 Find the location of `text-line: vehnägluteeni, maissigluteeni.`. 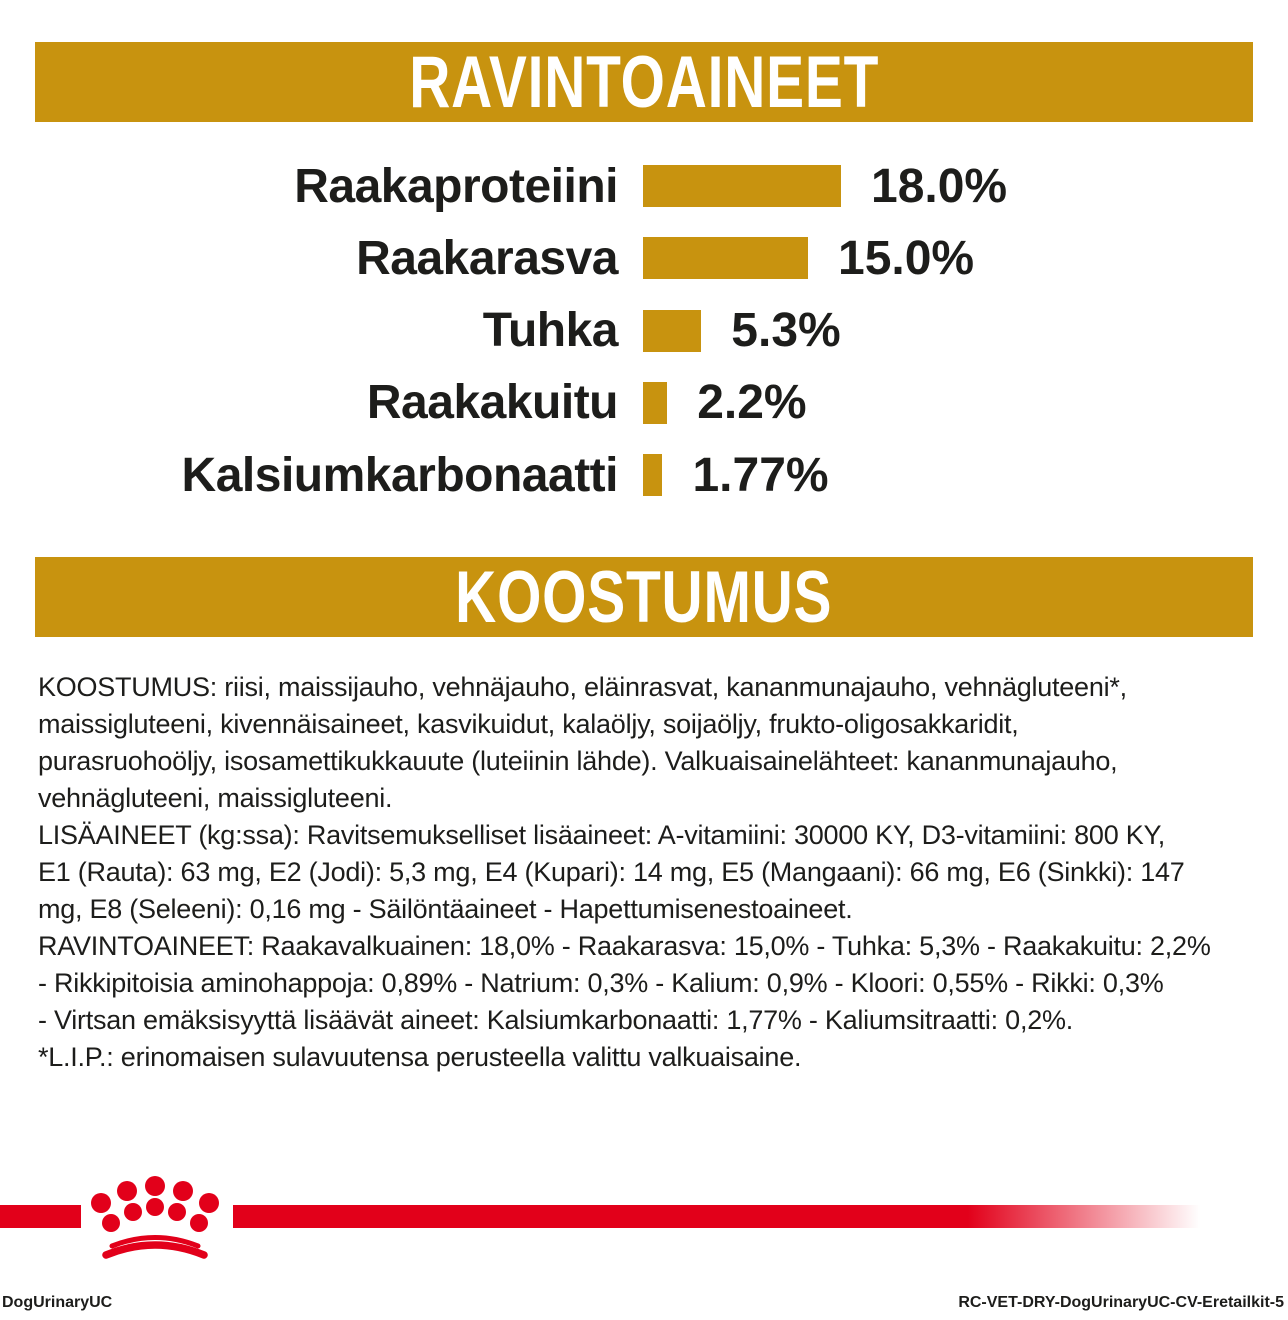

text-line: vehnägluteeni, maissigluteeni. is located at coordinates (215, 798).